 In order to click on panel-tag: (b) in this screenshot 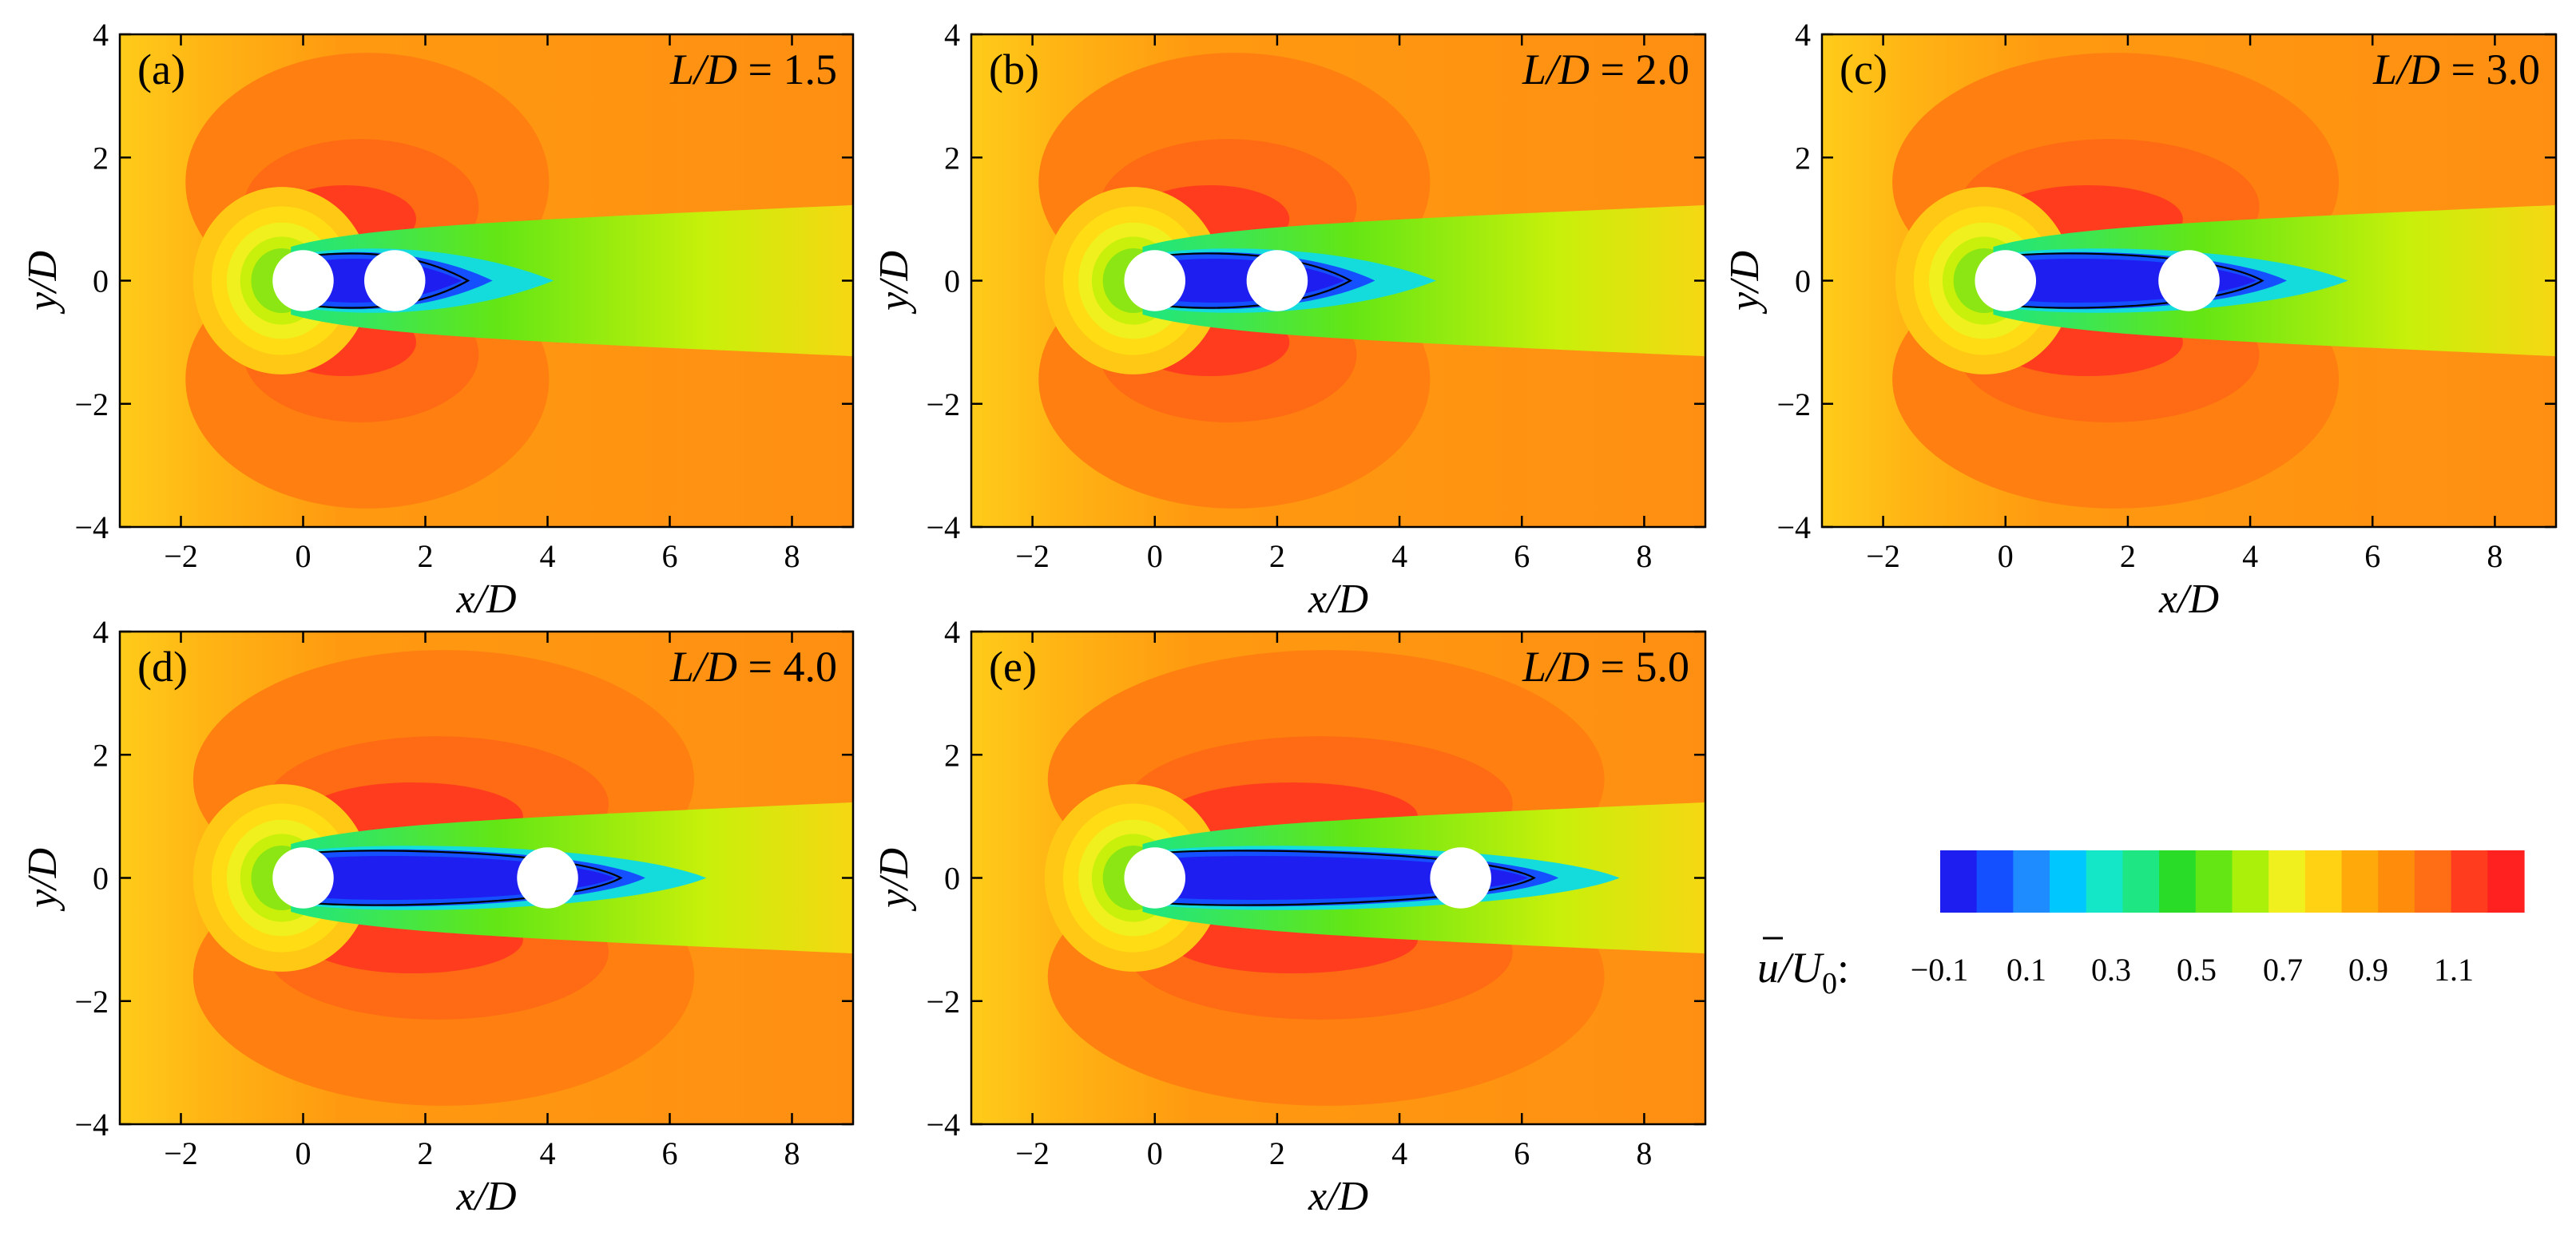, I will do `click(1014, 69)`.